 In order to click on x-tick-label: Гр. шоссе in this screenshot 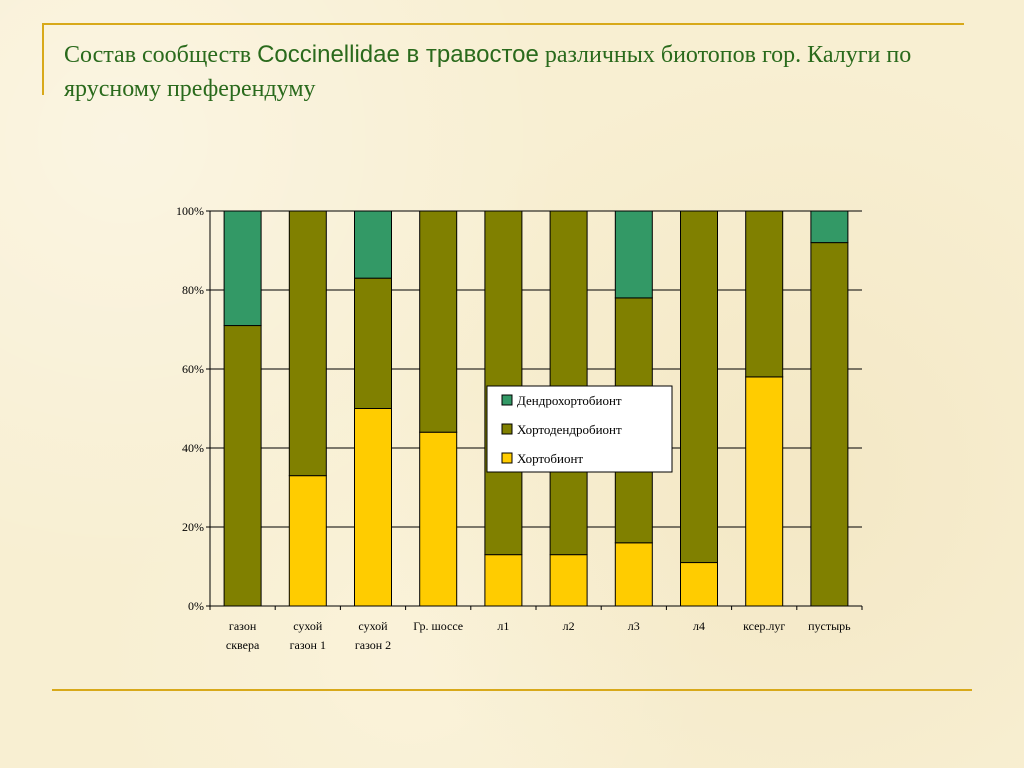, I will do `click(438, 626)`.